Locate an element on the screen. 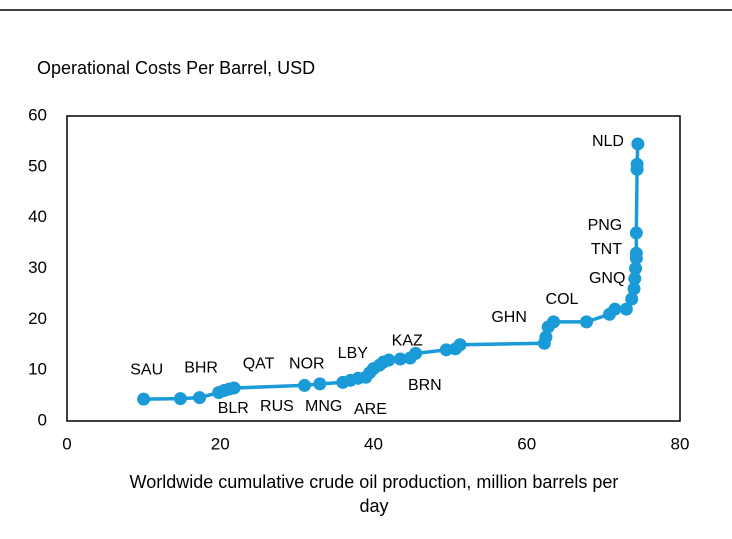 This screenshot has width=732, height=539. x-tick-label: 0 is located at coordinates (66, 443).